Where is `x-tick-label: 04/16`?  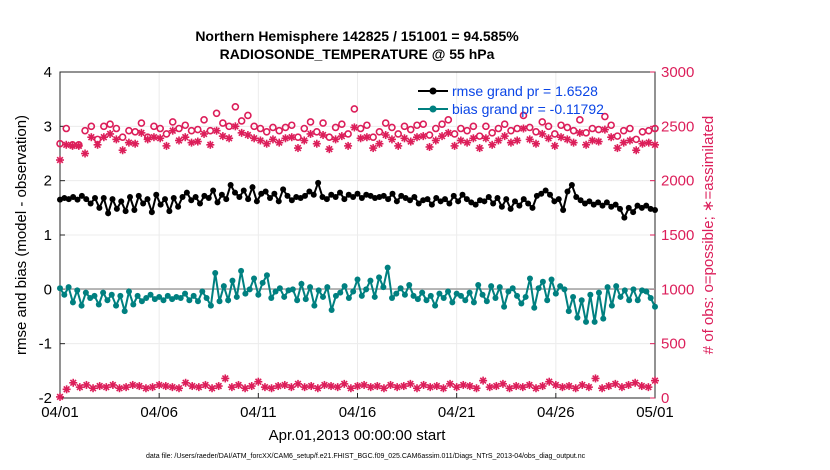 x-tick-label: 04/16 is located at coordinates (358, 412).